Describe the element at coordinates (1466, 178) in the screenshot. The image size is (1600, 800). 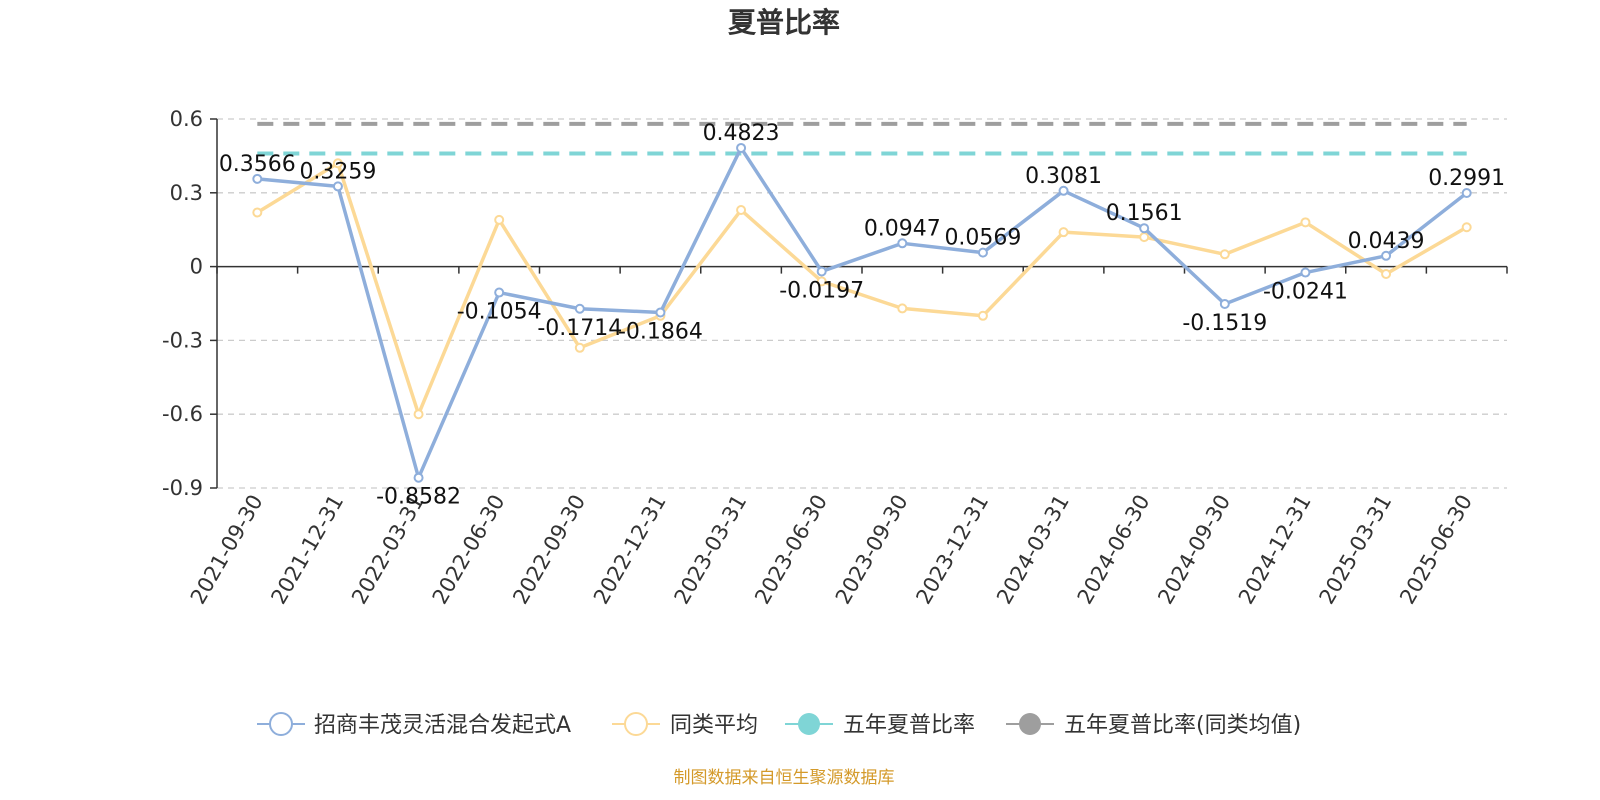
I see `data-label: 0.2991` at that location.